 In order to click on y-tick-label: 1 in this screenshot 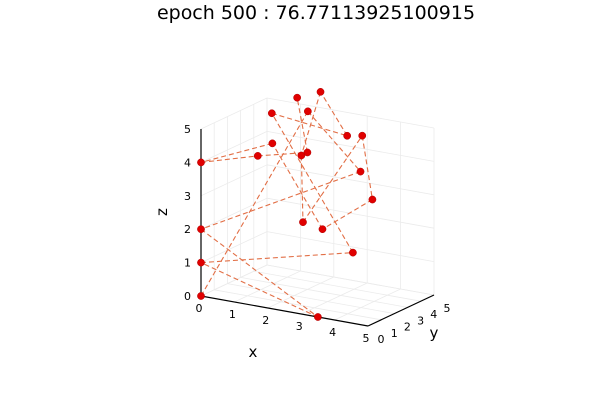, I will do `click(394, 333)`.